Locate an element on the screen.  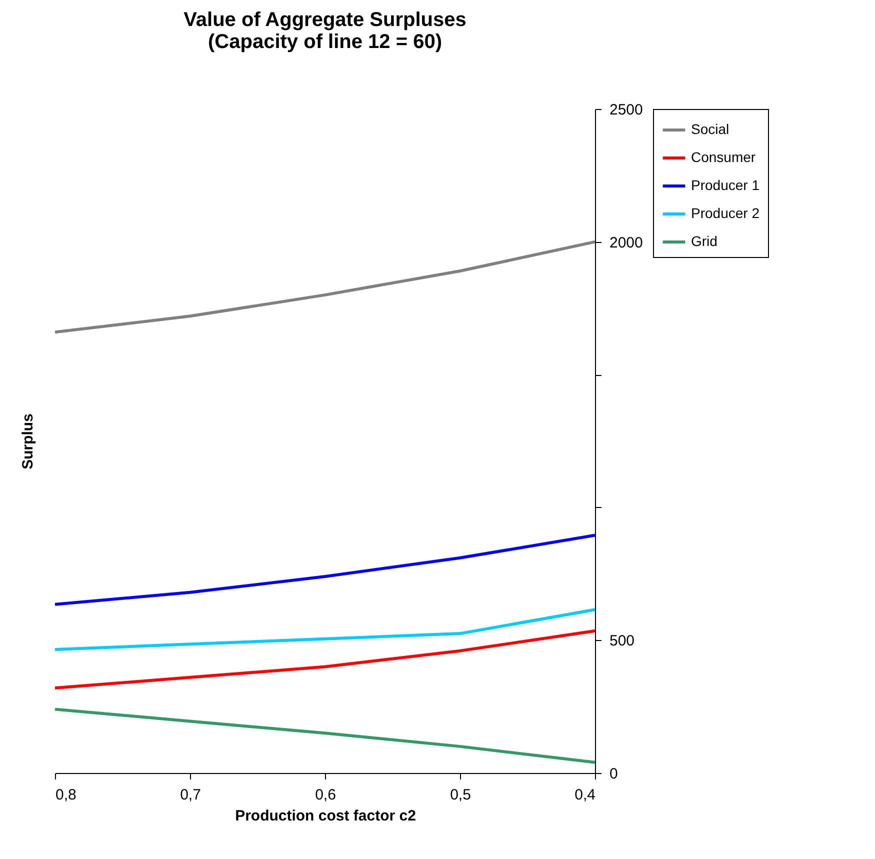
x-tick-label: 0,4 is located at coordinates (585, 795).